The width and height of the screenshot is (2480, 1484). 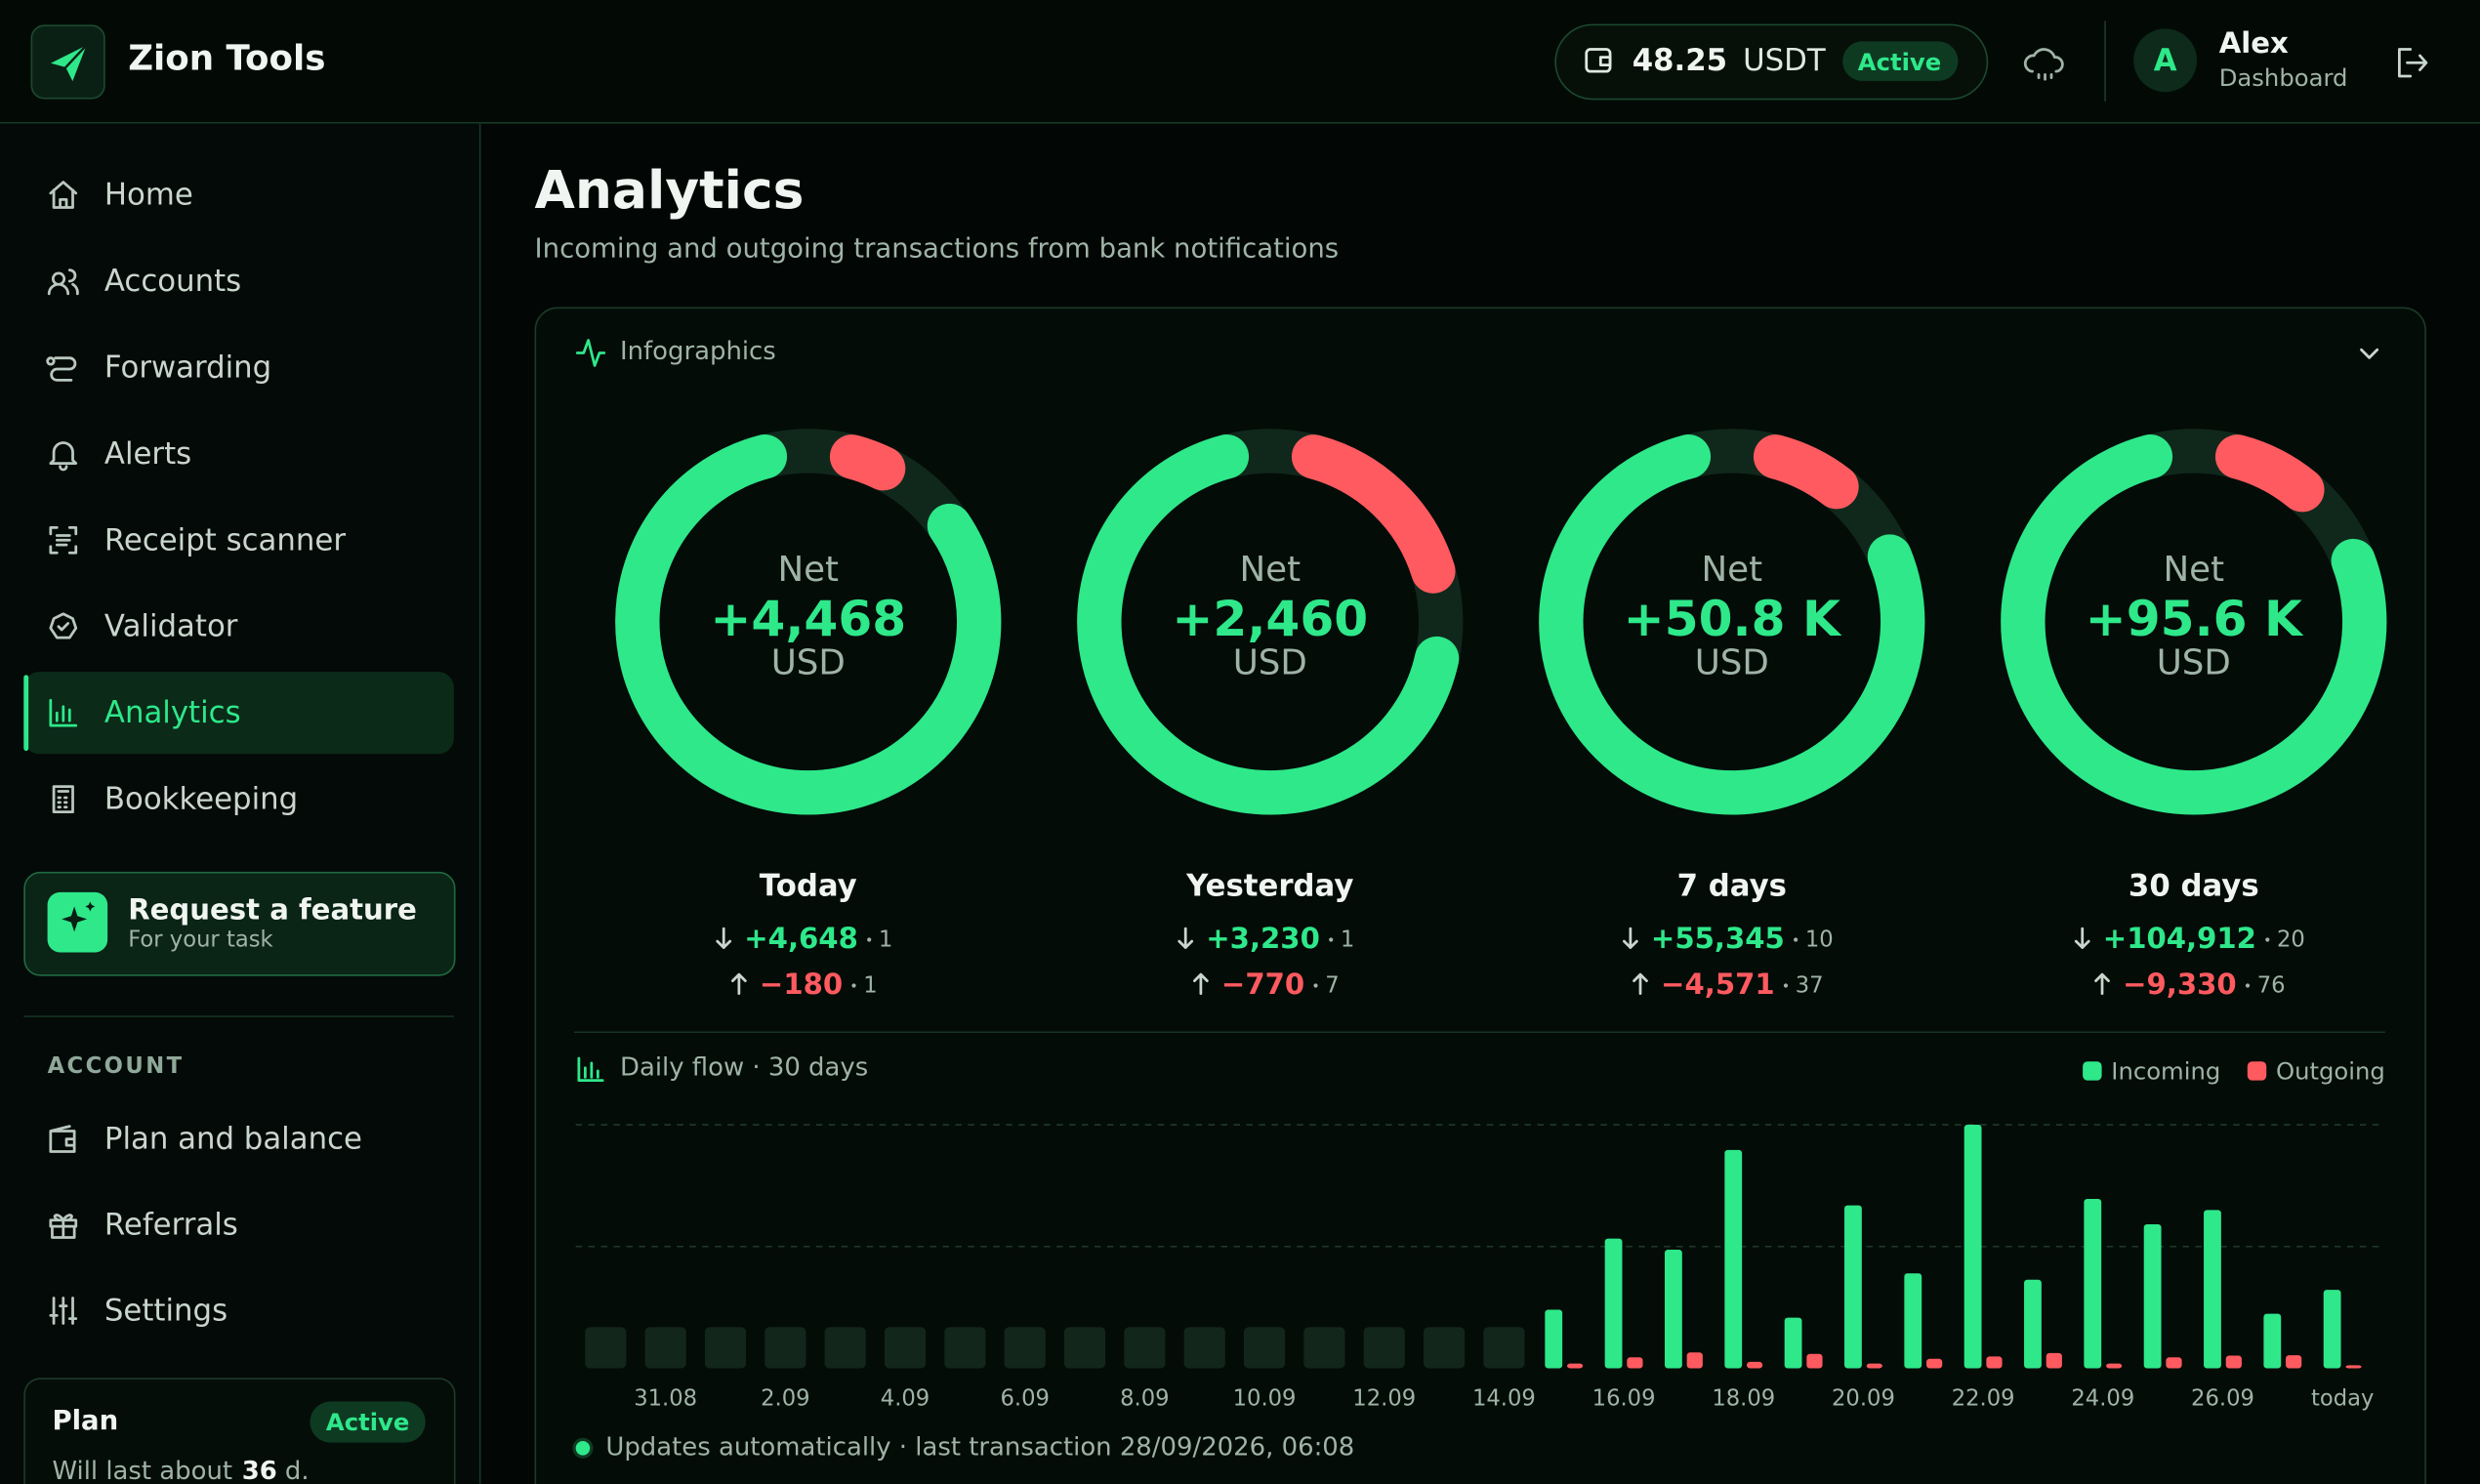 I want to click on plan-status: Active, so click(x=367, y=1422).